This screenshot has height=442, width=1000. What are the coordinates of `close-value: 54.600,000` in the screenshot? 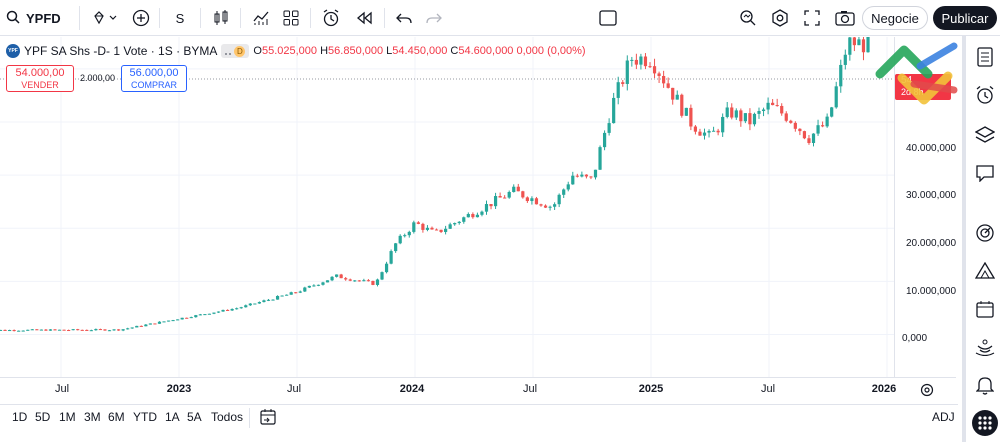 It's located at (486, 51).